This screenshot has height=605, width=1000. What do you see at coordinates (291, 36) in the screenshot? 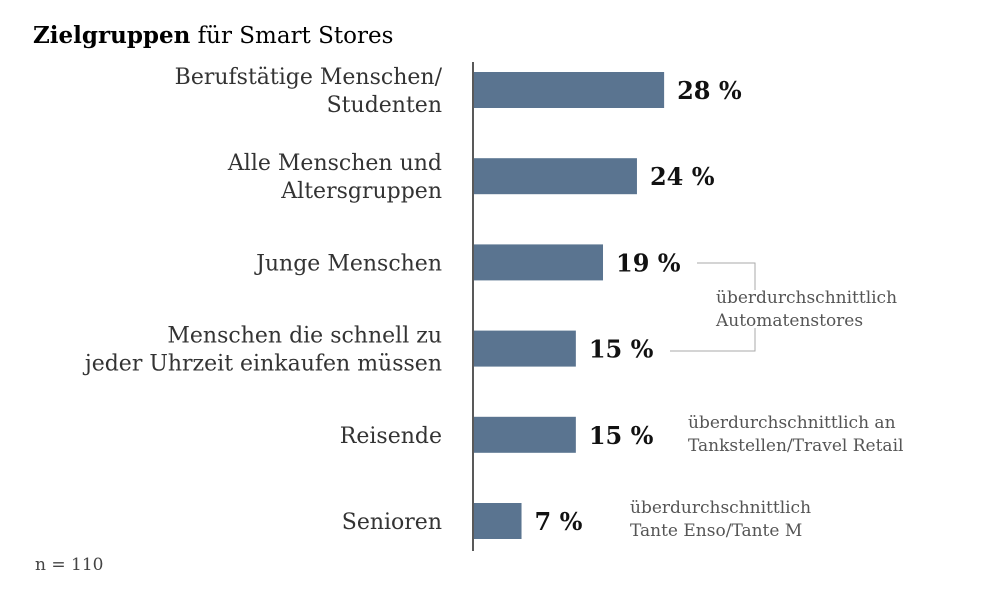
I see `title-rest: für Smart Stores` at bounding box center [291, 36].